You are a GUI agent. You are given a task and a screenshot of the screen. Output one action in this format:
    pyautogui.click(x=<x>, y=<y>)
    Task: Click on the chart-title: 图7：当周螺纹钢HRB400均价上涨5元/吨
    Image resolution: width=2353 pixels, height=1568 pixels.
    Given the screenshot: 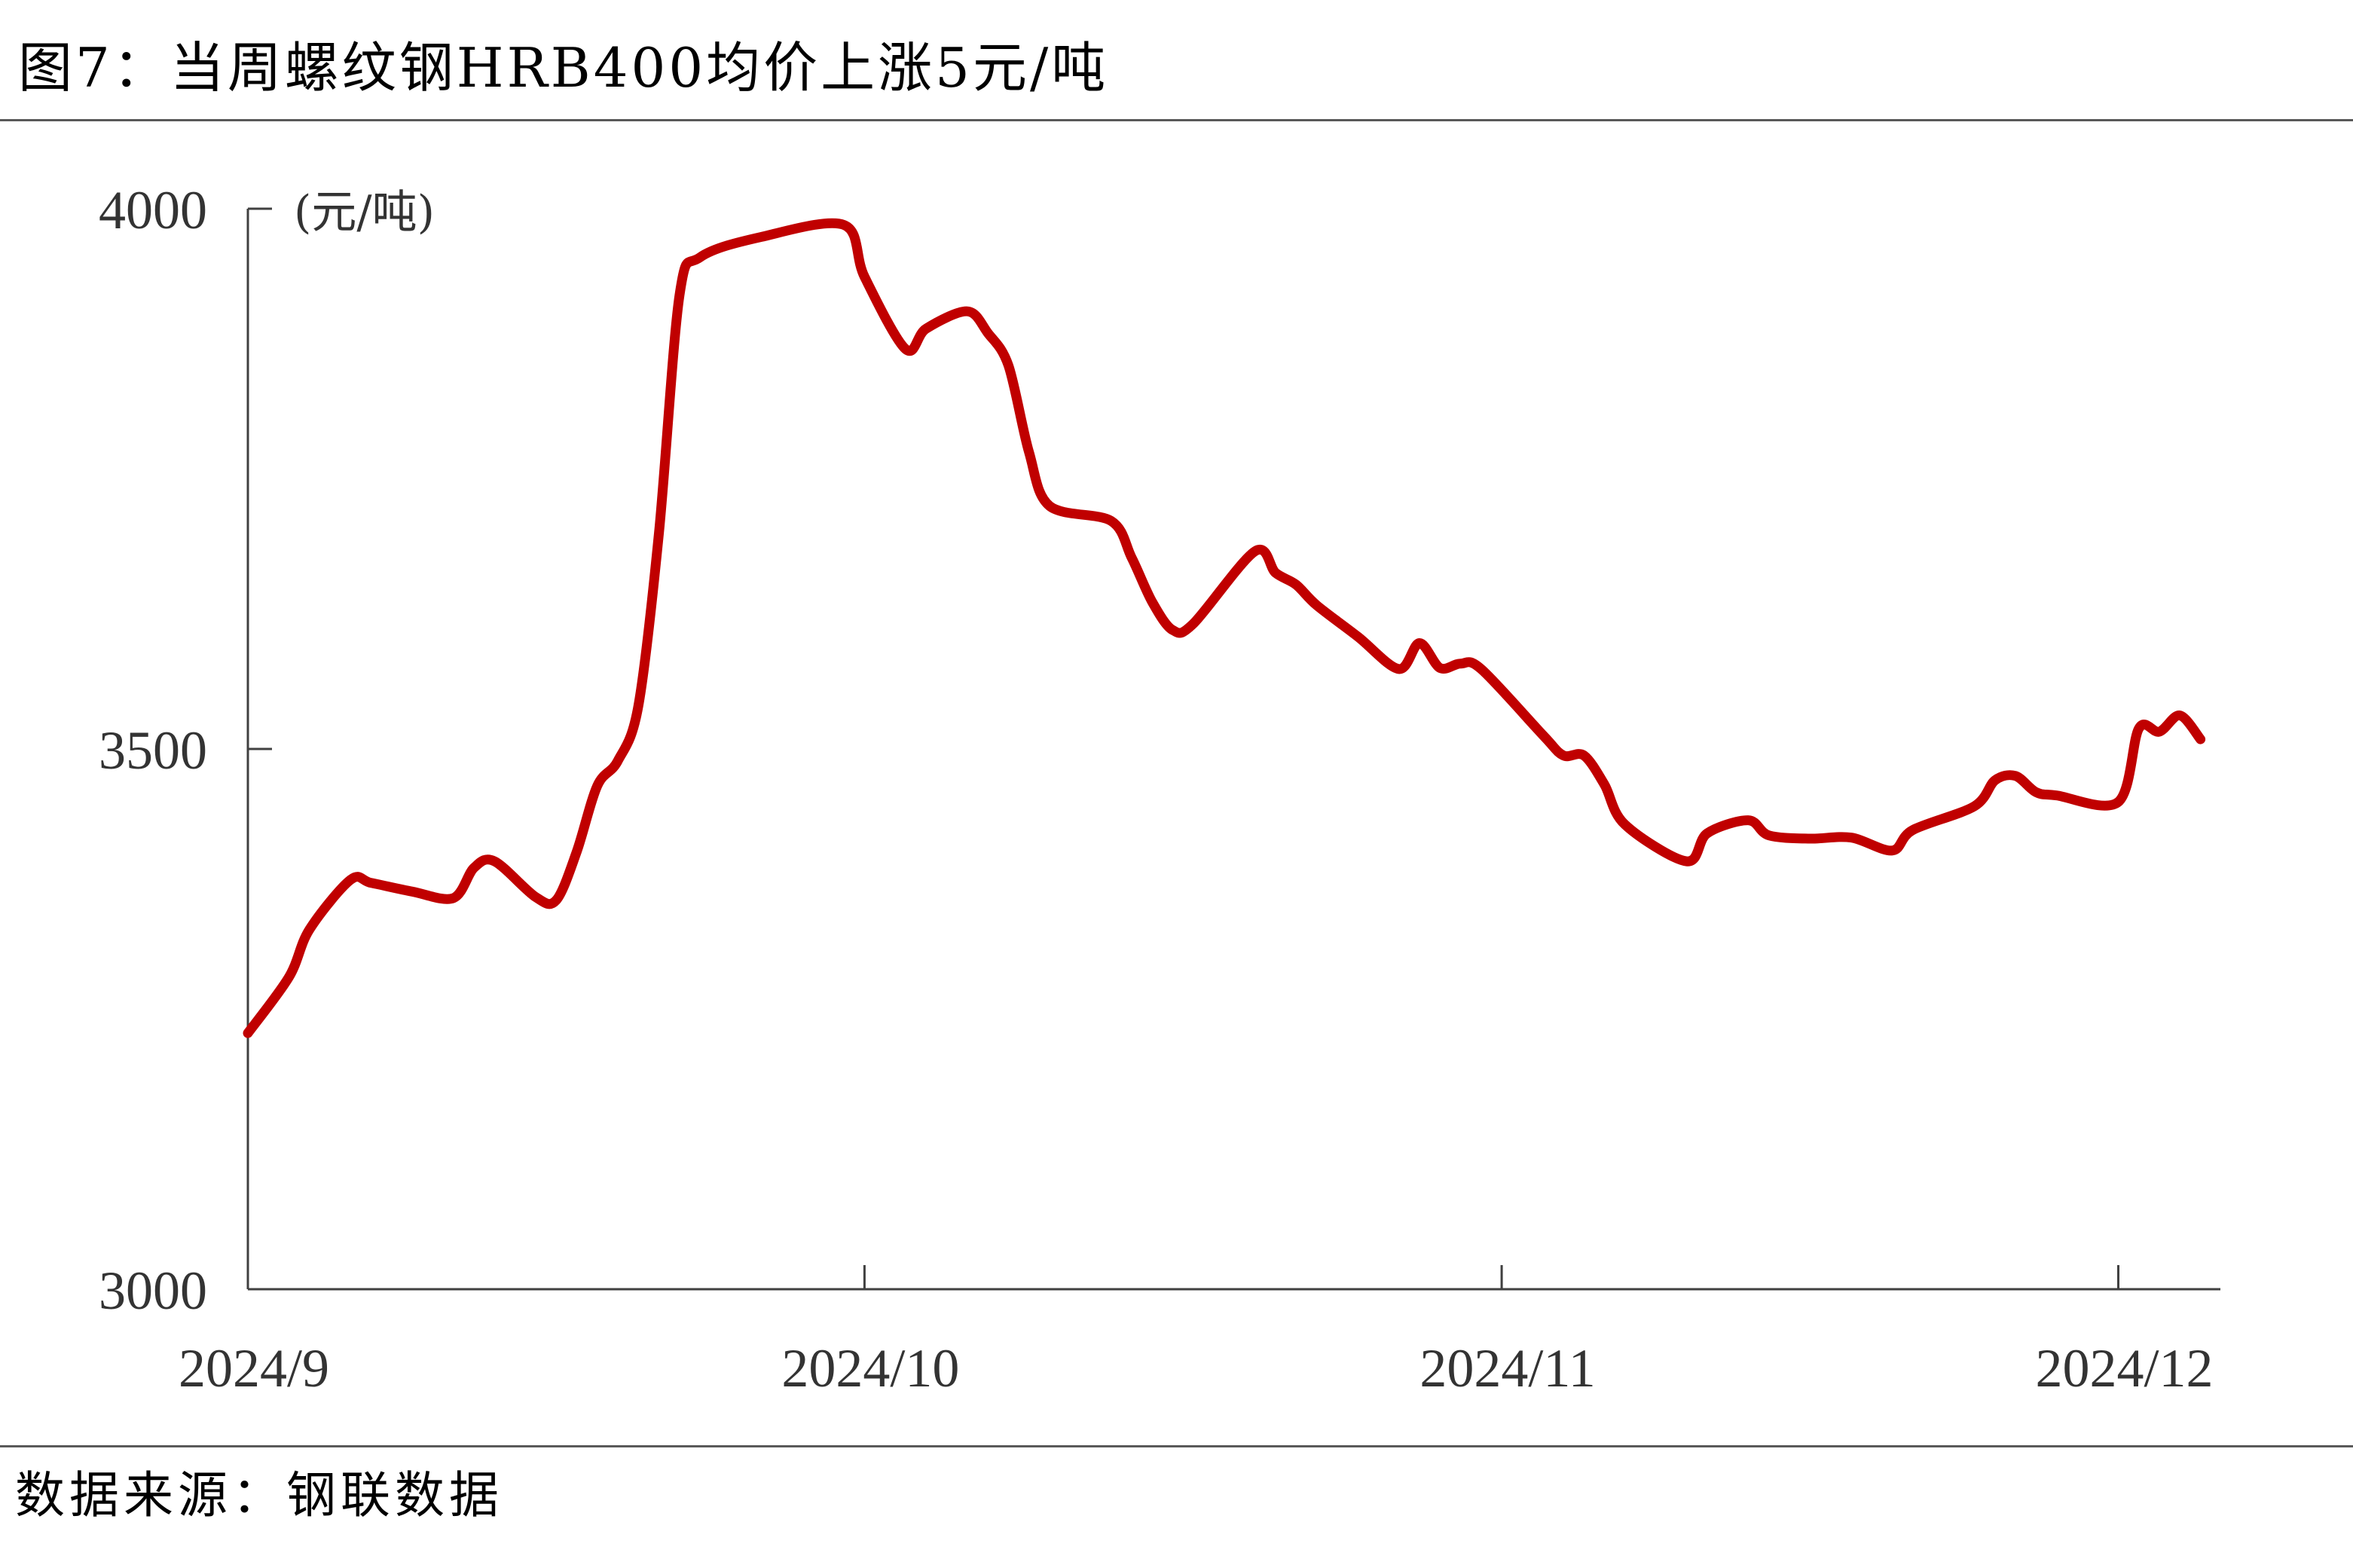 What is the action you would take?
    pyautogui.click(x=563, y=67)
    